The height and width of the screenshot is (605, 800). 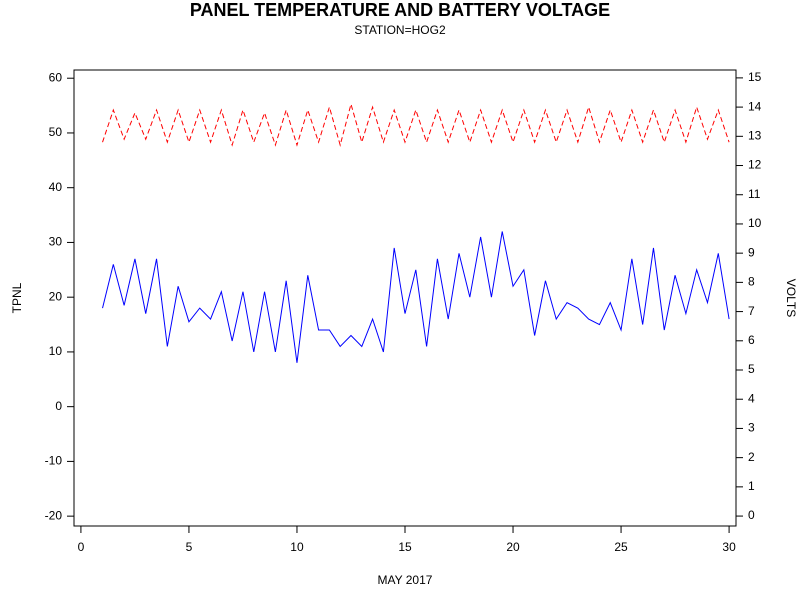 I want to click on y2-tick-label: 14, so click(x=755, y=106).